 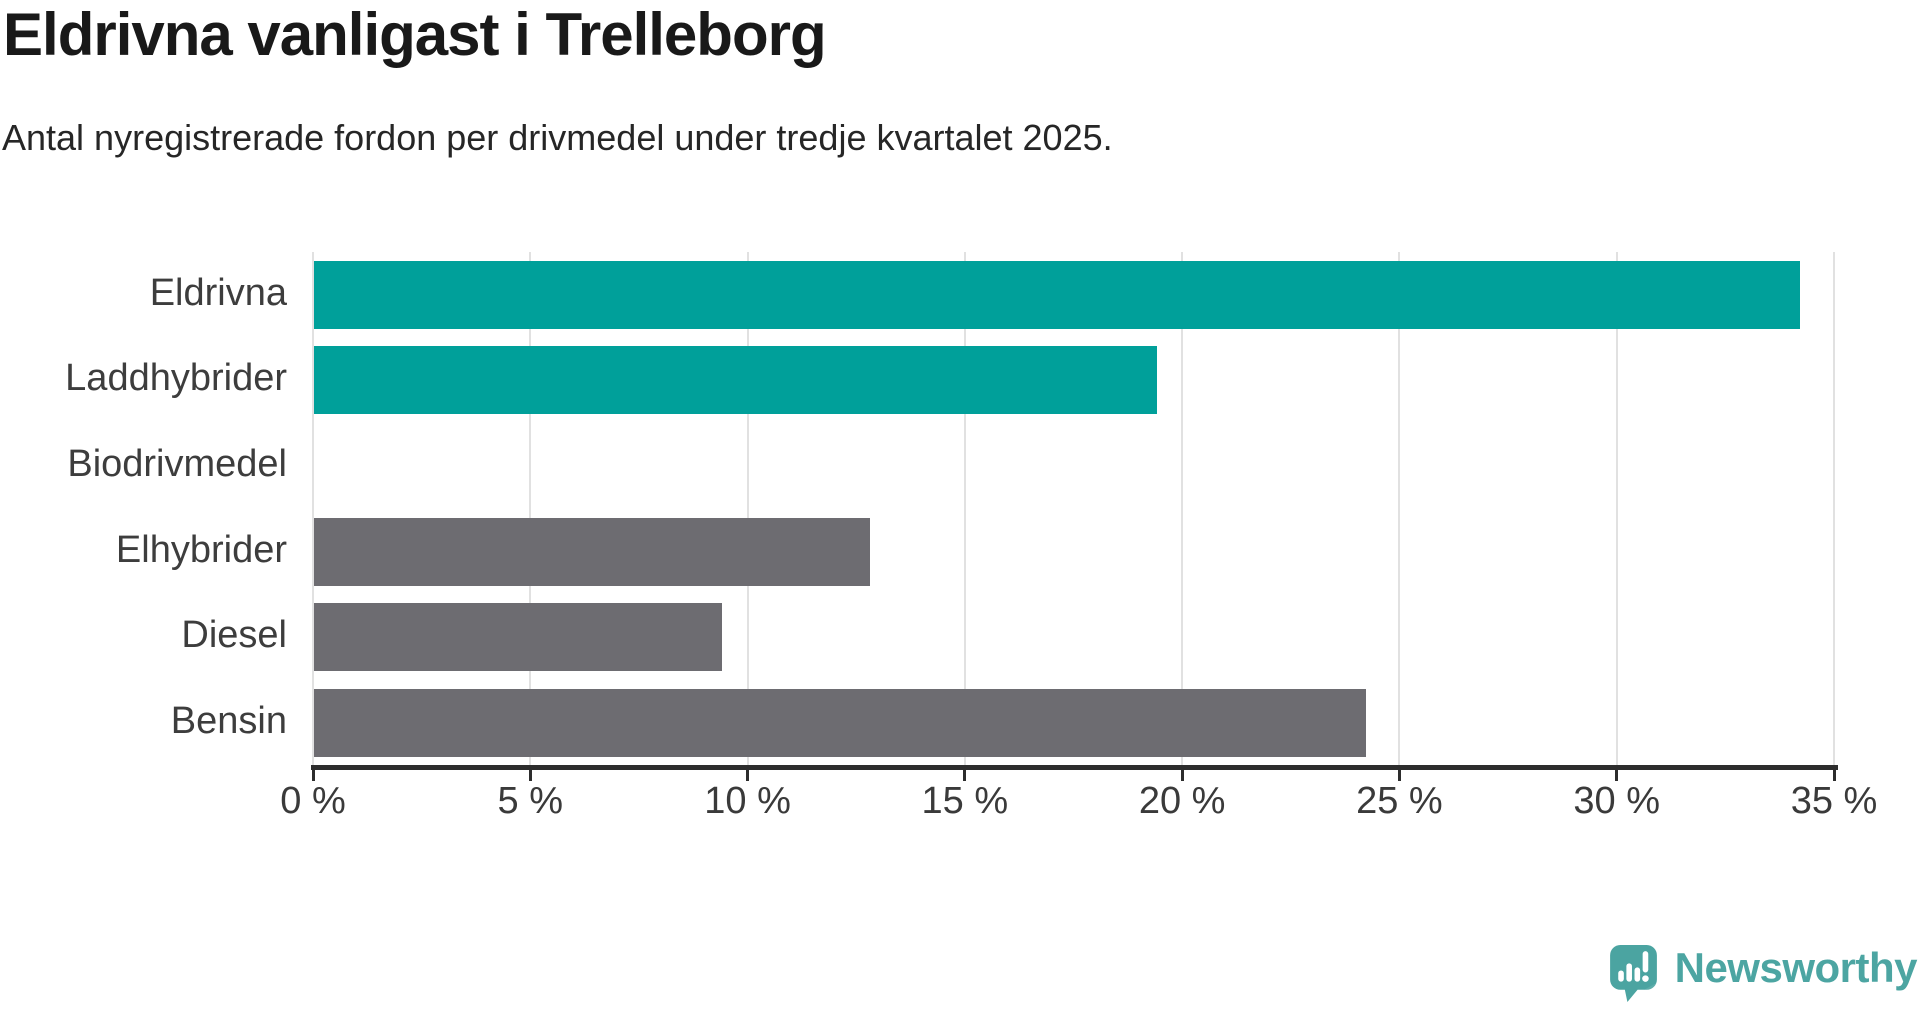 I want to click on category-label-diesel: Diesel, so click(x=234, y=635).